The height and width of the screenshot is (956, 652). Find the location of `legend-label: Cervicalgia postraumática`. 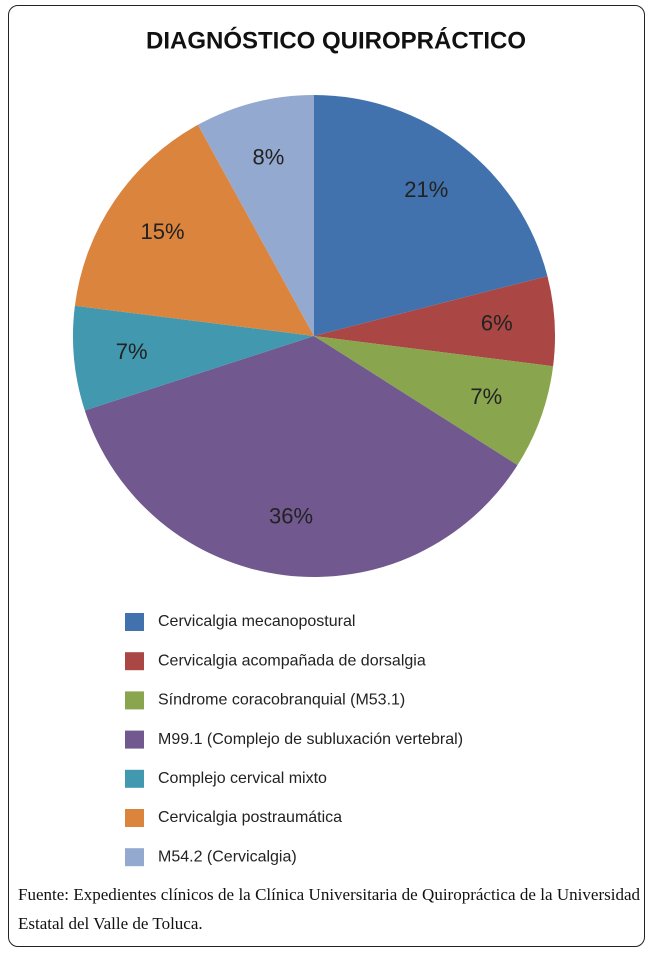

legend-label: Cervicalgia postraumática is located at coordinates (250, 817).